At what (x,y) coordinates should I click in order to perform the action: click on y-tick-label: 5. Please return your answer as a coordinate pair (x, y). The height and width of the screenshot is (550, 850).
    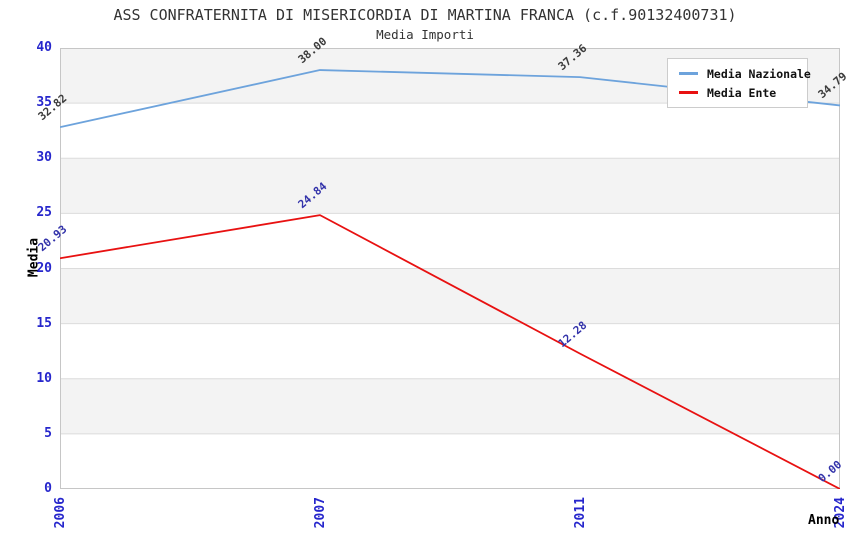
    Looking at the image, I should click on (48, 433).